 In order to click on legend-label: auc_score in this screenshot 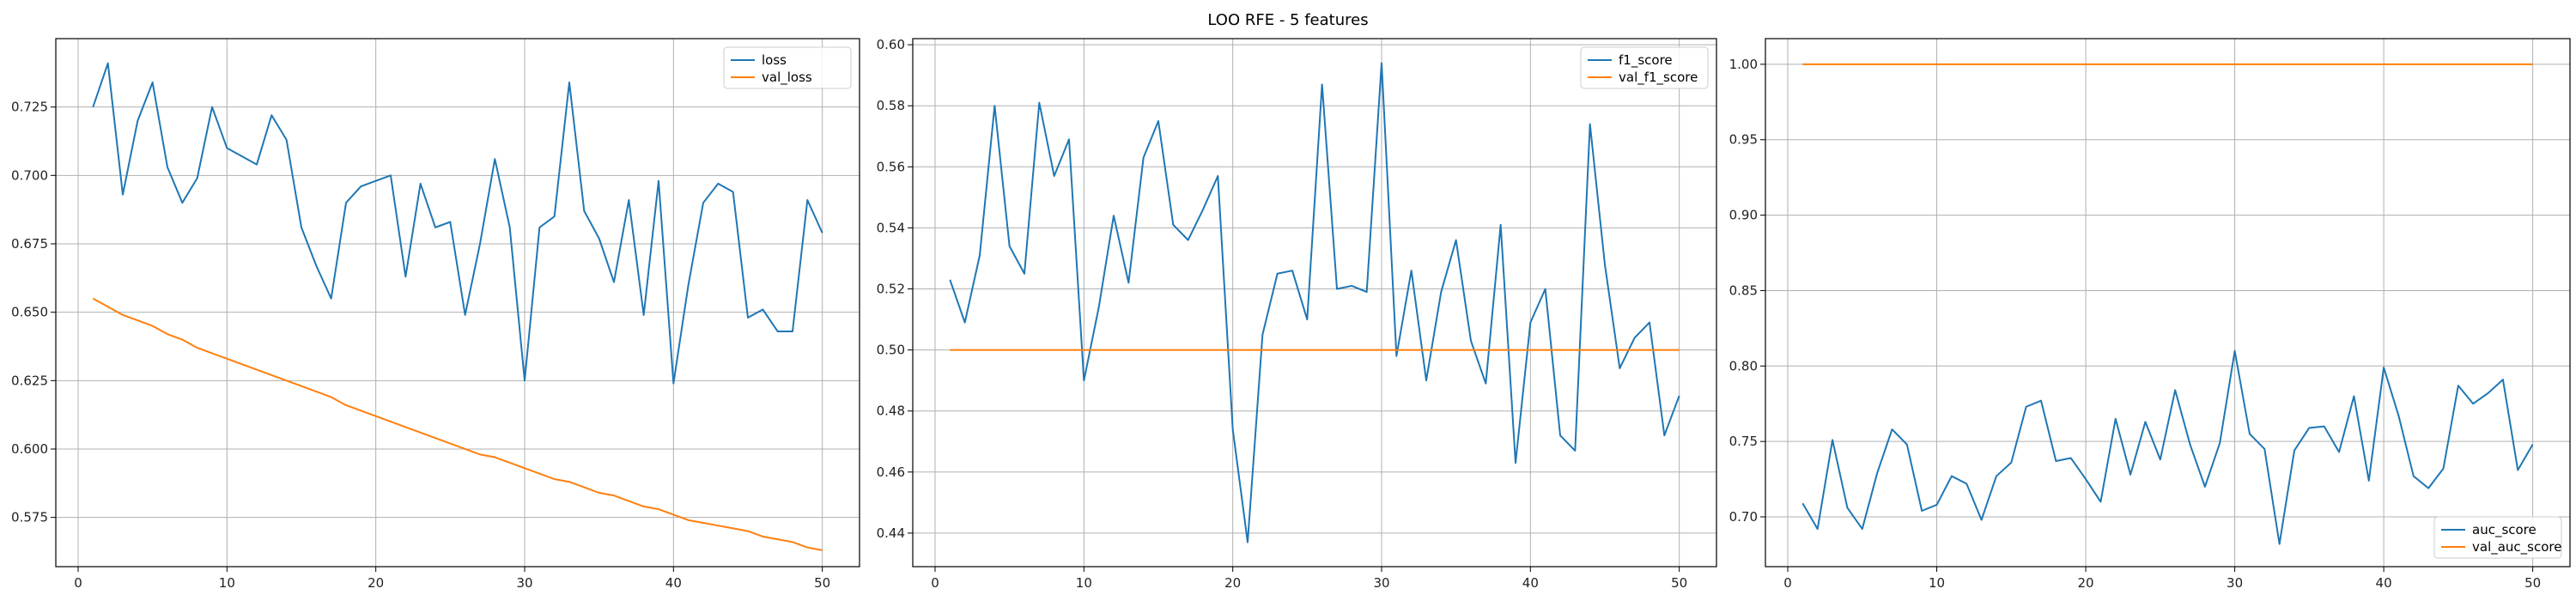, I will do `click(2504, 530)`.